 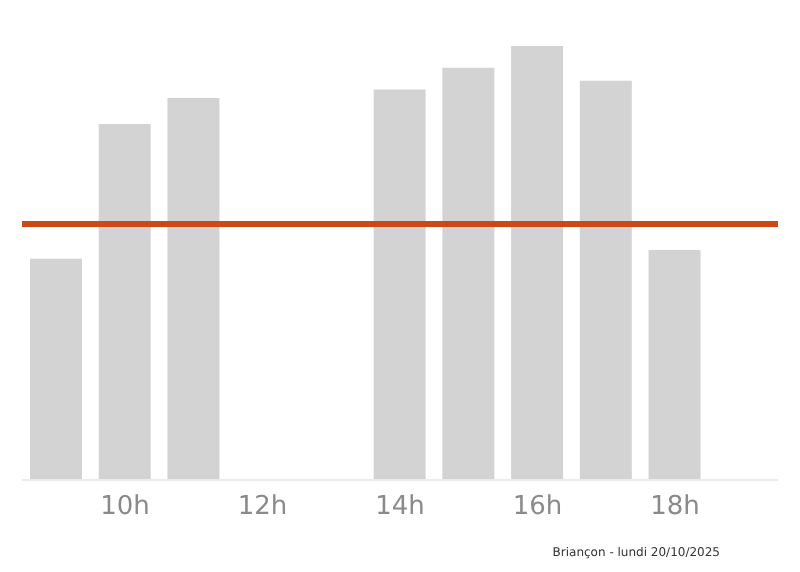 I want to click on x-tick-label: 18h, so click(x=675, y=507).